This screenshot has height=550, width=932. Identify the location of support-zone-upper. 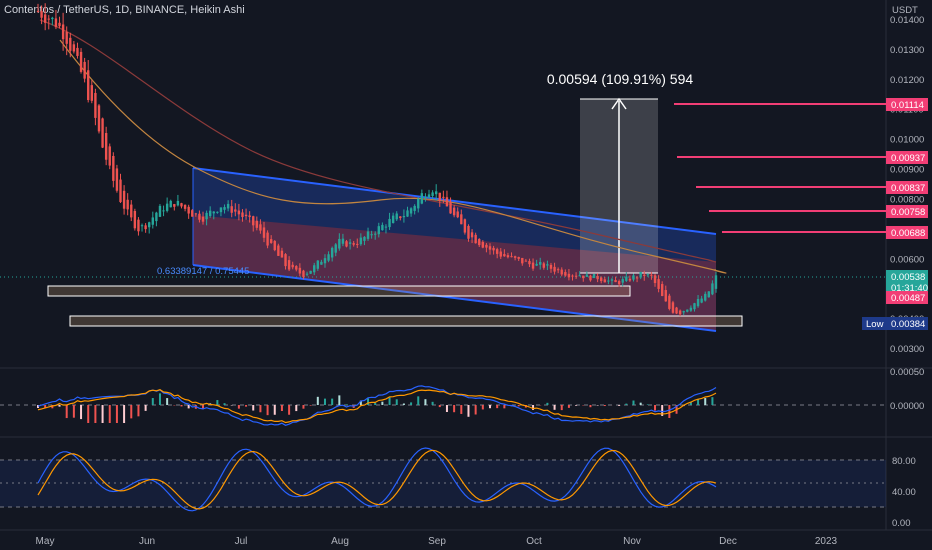
(339, 291).